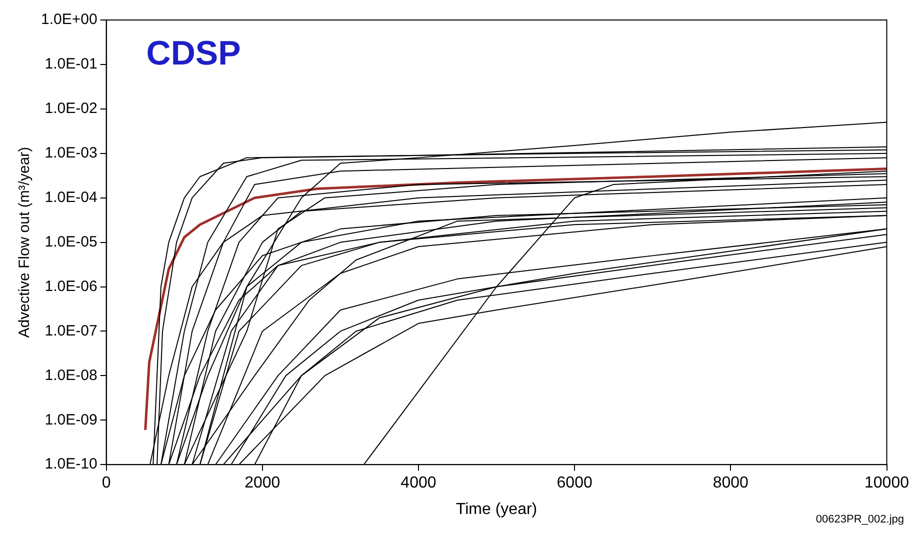 This screenshot has height=535, width=920. What do you see at coordinates (71, 109) in the screenshot?
I see `y-tick-label: 1.0E-02` at bounding box center [71, 109].